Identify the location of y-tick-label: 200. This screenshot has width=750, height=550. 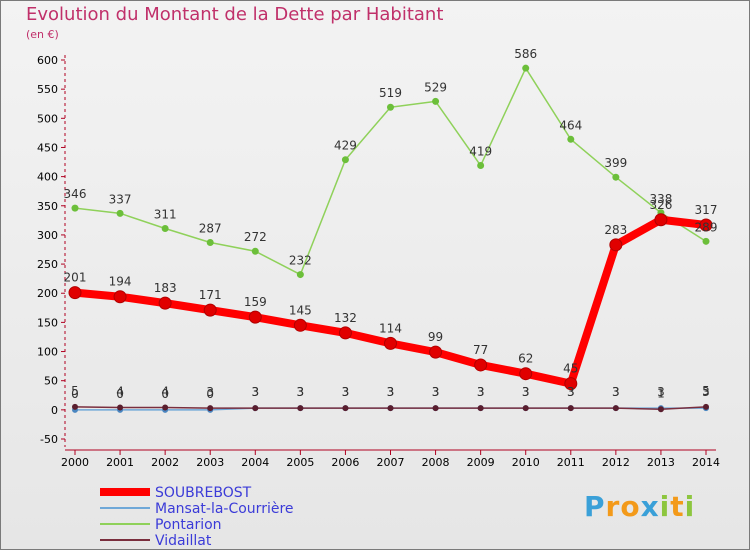
(47, 293).